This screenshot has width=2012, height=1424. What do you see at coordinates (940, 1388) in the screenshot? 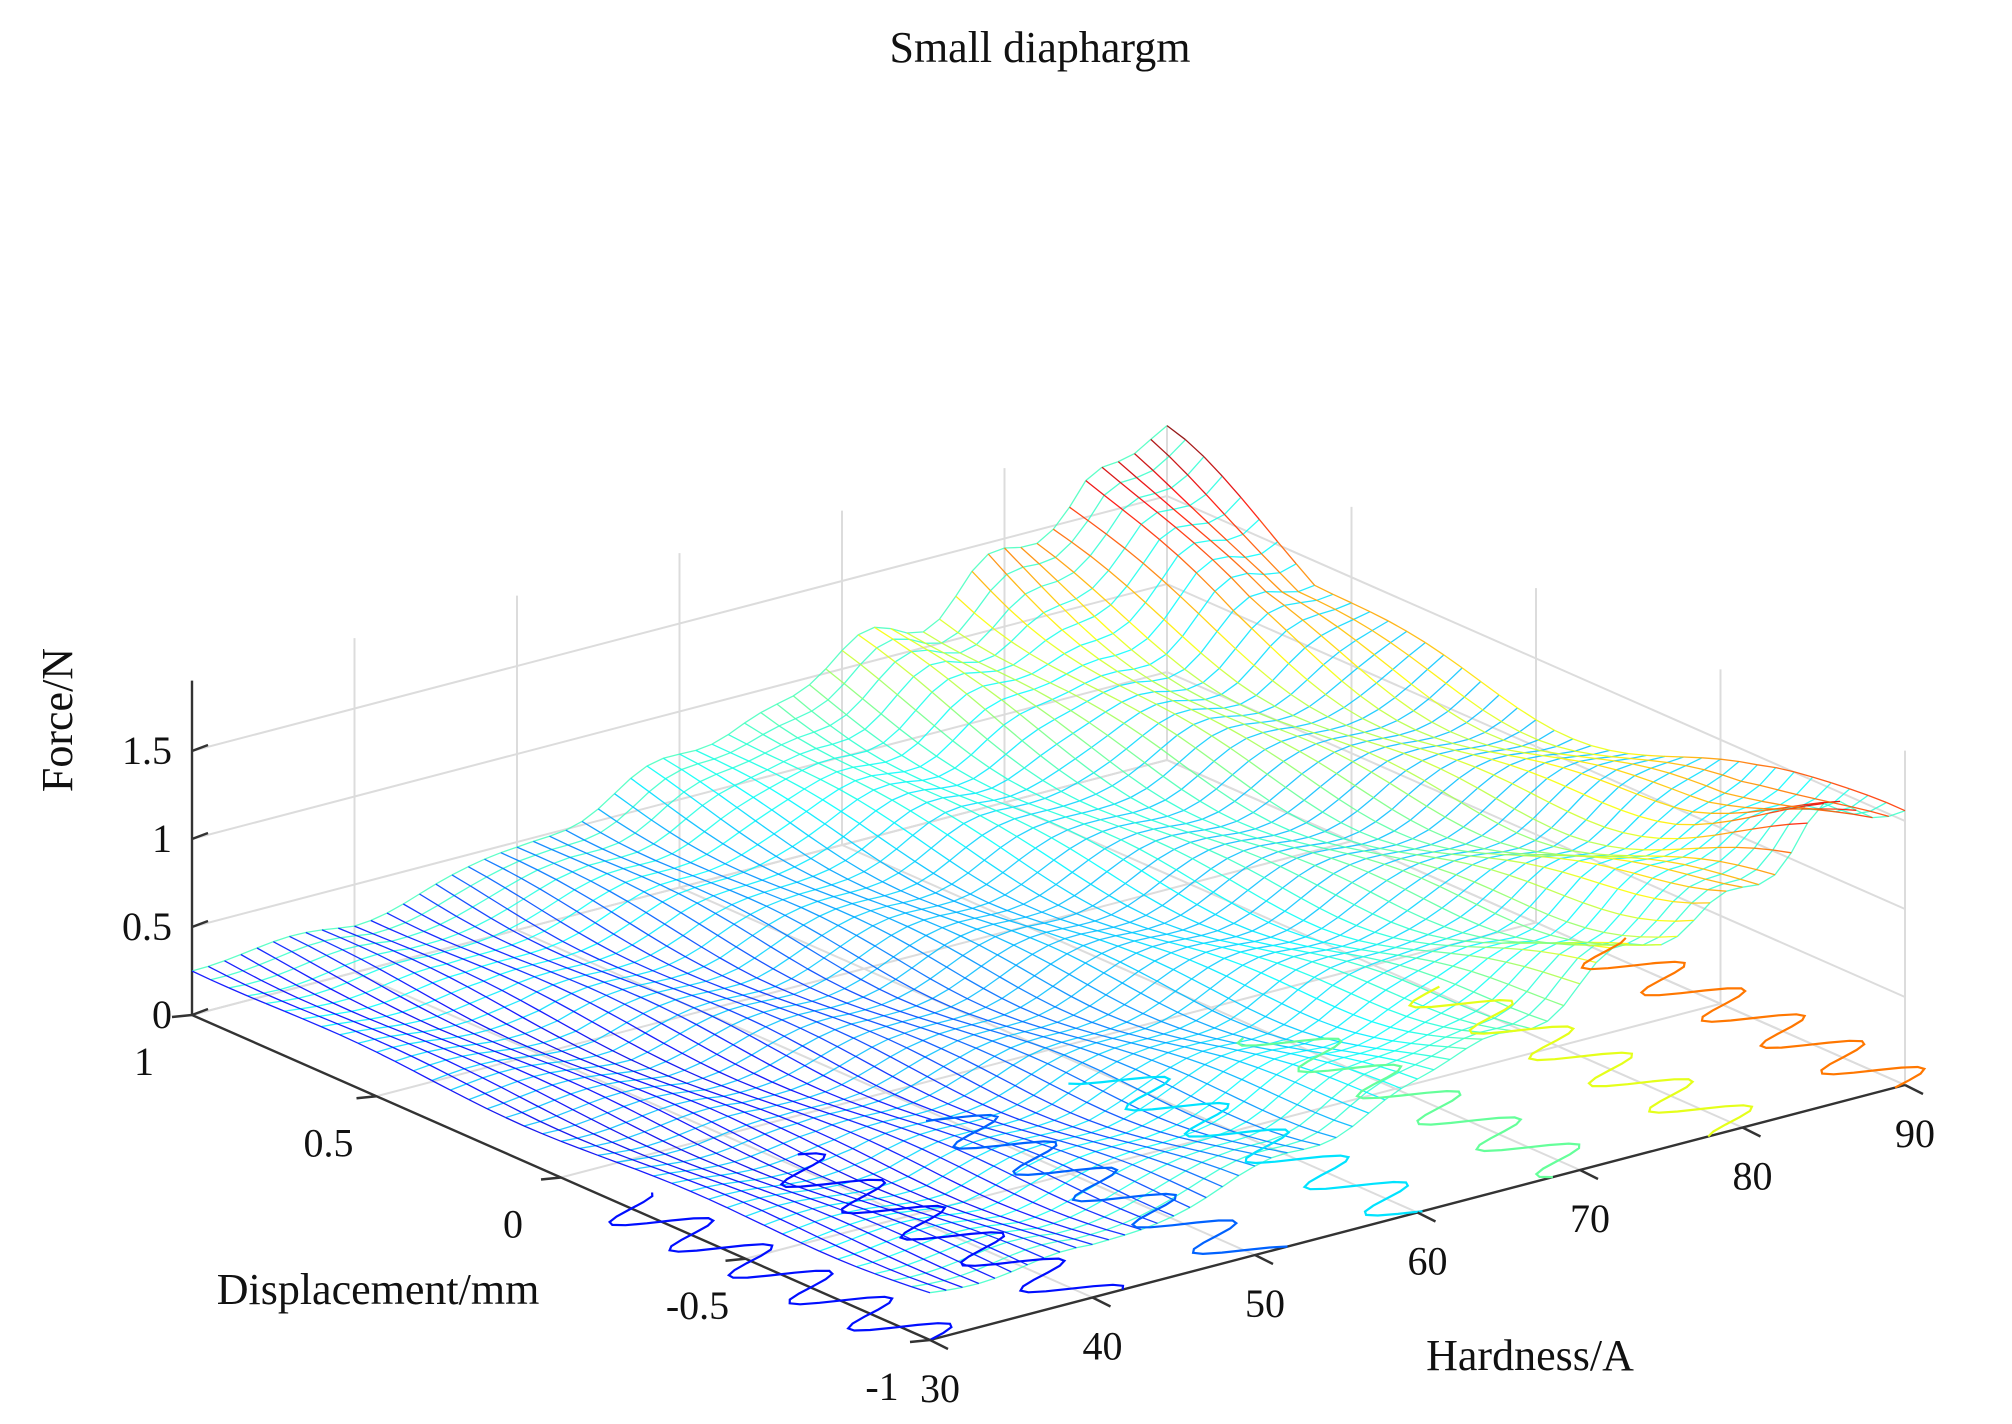
I see `x-tick-label: 30` at bounding box center [940, 1388].